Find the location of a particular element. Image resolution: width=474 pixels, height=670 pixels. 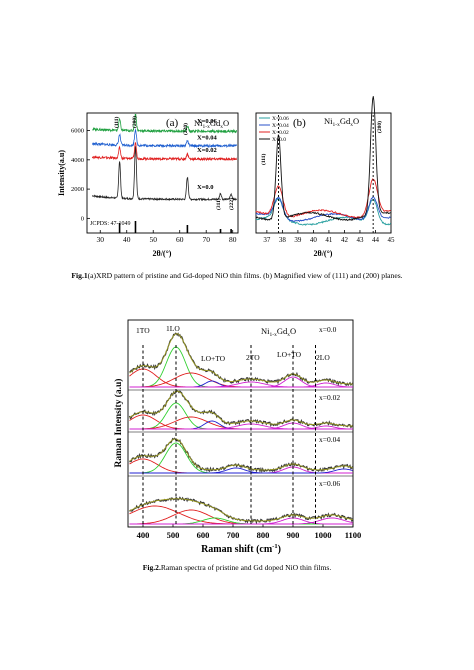

panel-b-x-tick-label: 37 is located at coordinates (267, 240).